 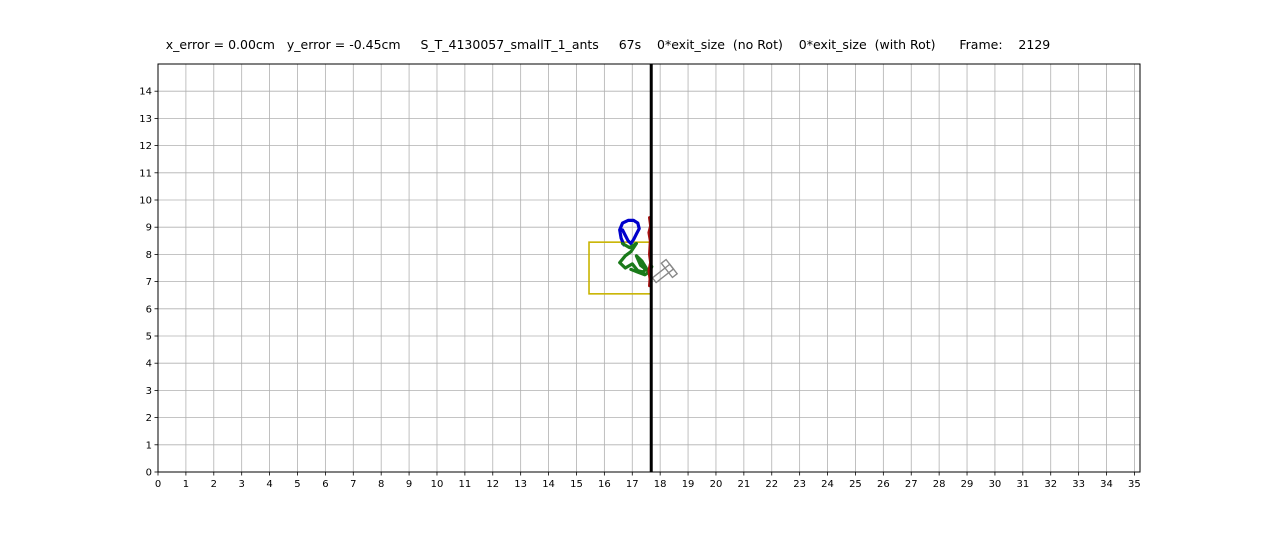 I want to click on x-tick-label: 20, so click(x=716, y=484).